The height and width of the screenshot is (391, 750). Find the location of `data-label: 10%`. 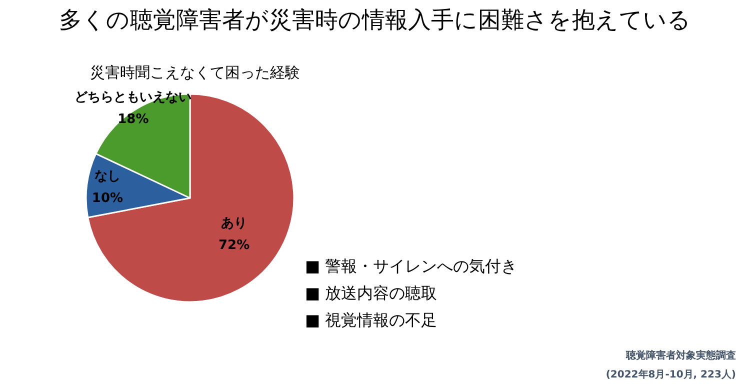

data-label: 10% is located at coordinates (108, 198).